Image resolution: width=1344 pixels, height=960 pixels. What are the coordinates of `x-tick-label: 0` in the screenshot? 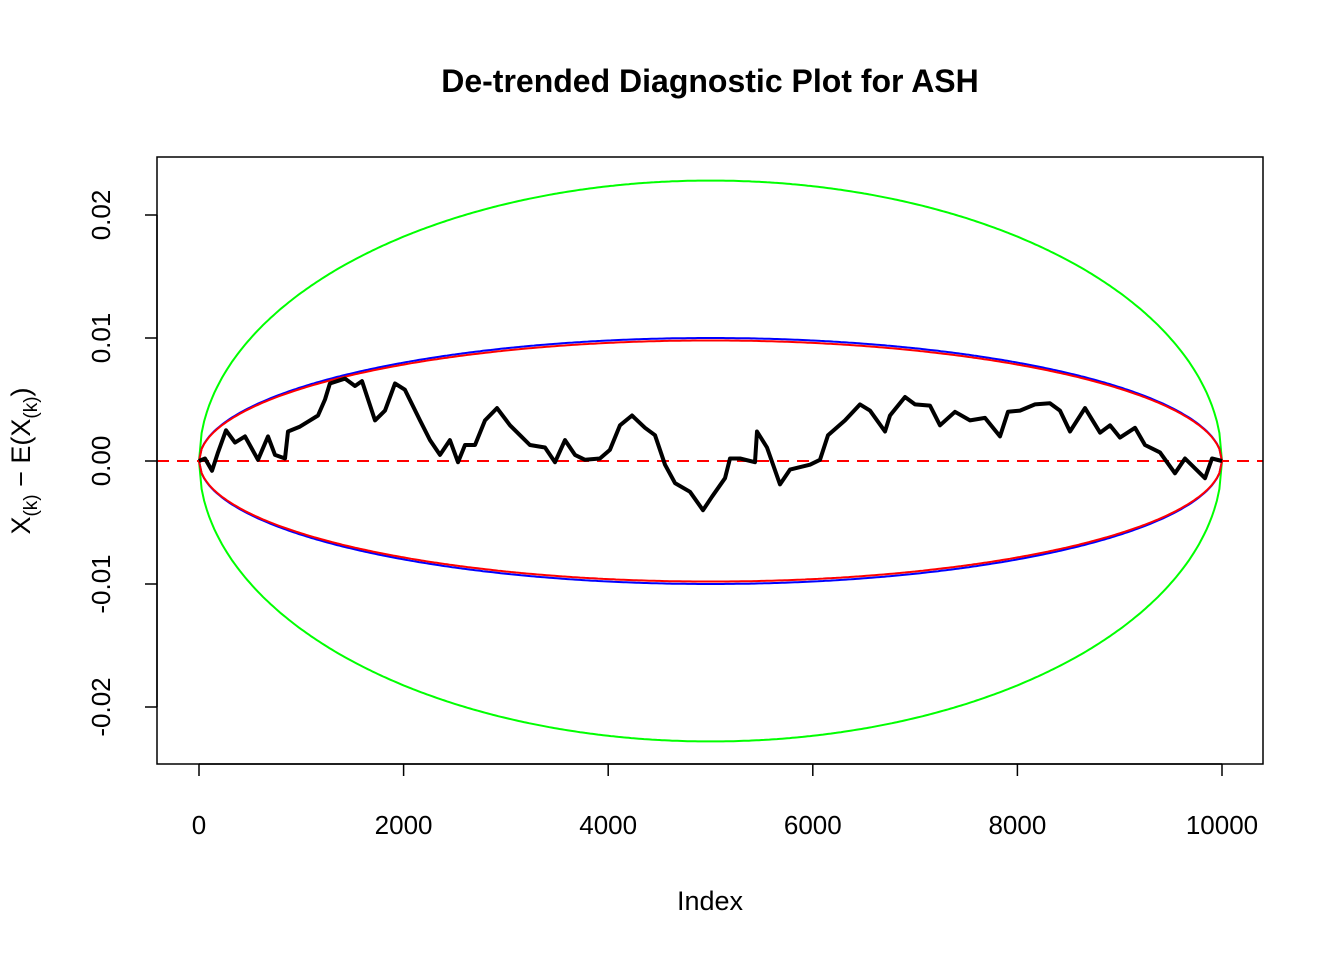 It's located at (199, 825).